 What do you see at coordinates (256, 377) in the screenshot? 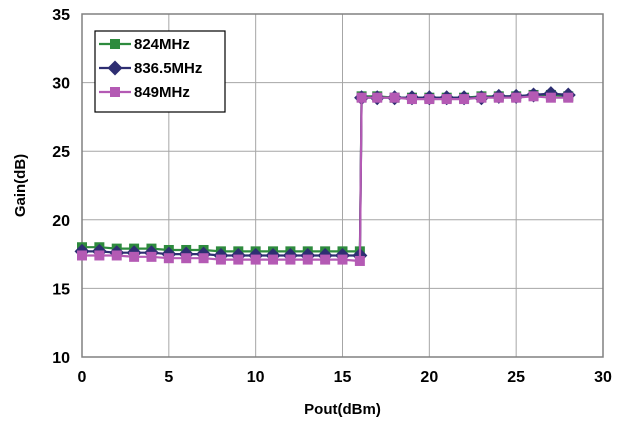
I see `x-tick-label: 10` at bounding box center [256, 377].